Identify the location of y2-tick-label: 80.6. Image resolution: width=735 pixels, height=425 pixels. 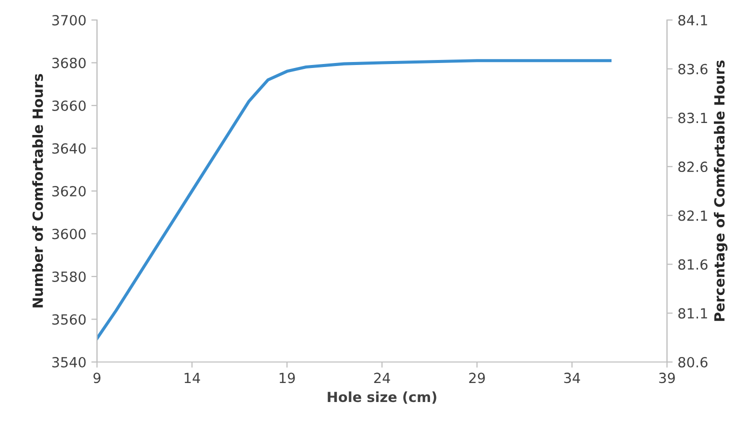
(693, 362).